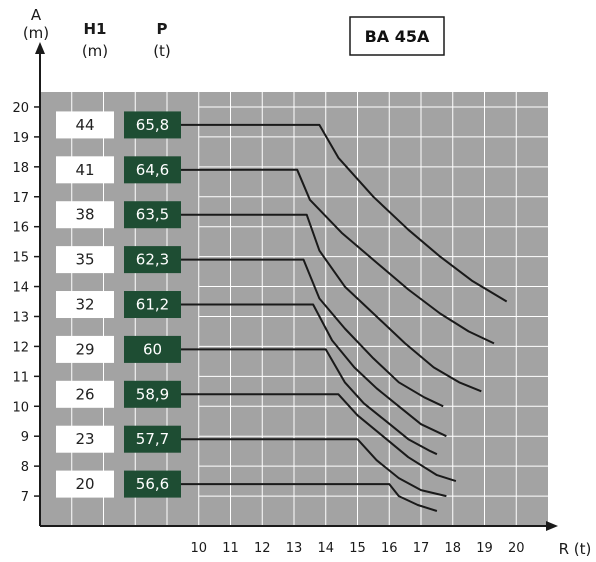 The width and height of the screenshot is (596, 562). What do you see at coordinates (20, 377) in the screenshot?
I see `y-tick-label: 11` at bounding box center [20, 377].